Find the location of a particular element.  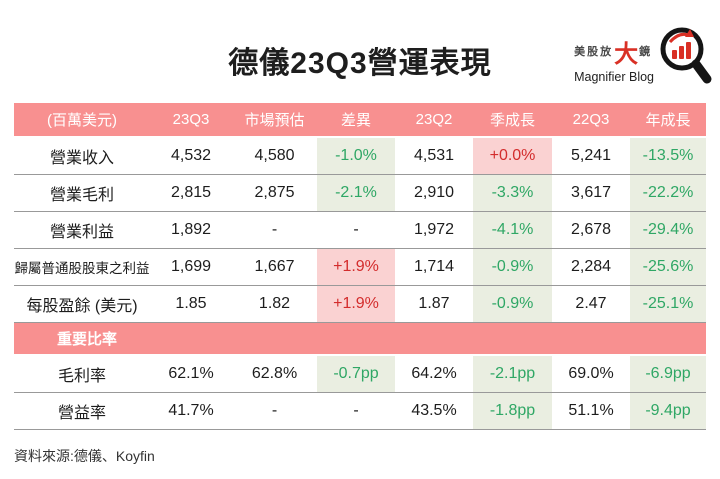

cell-yoy: -6.9pp is located at coordinates (668, 373).